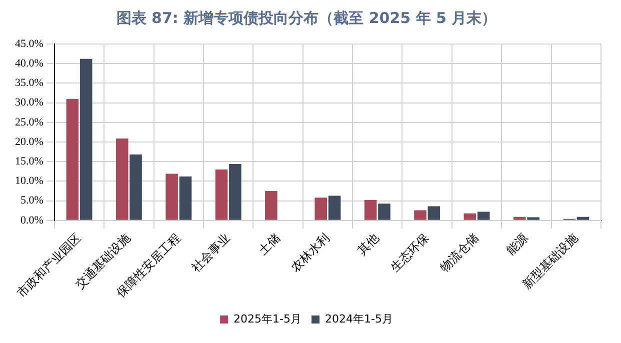  Describe the element at coordinates (359, 319) in the screenshot. I see `legend-label: 2024年1-5月` at that location.